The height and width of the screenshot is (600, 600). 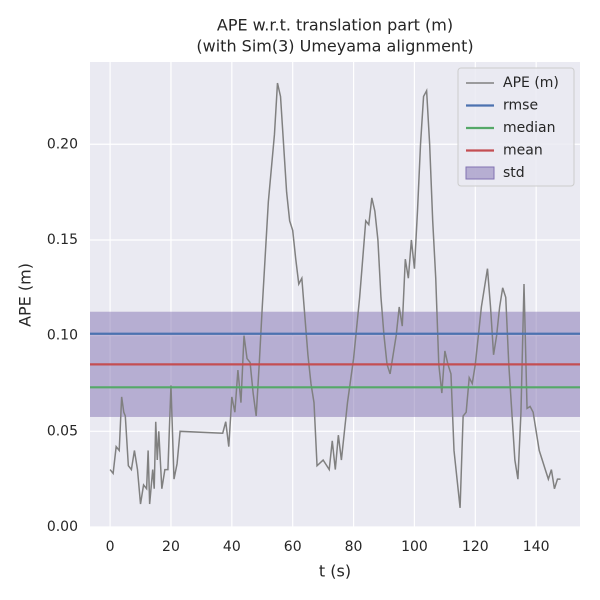 I want to click on x-tick-label: 120, so click(x=475, y=547).